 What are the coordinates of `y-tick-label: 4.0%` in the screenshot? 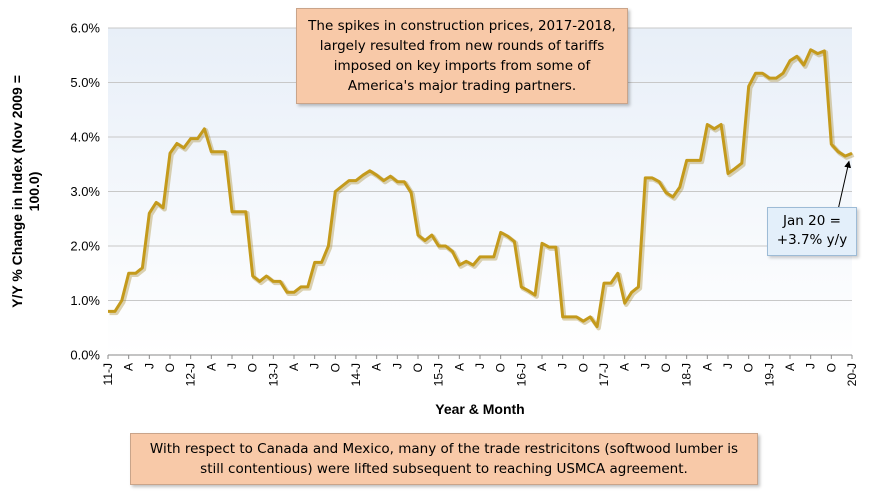 It's located at (85, 137).